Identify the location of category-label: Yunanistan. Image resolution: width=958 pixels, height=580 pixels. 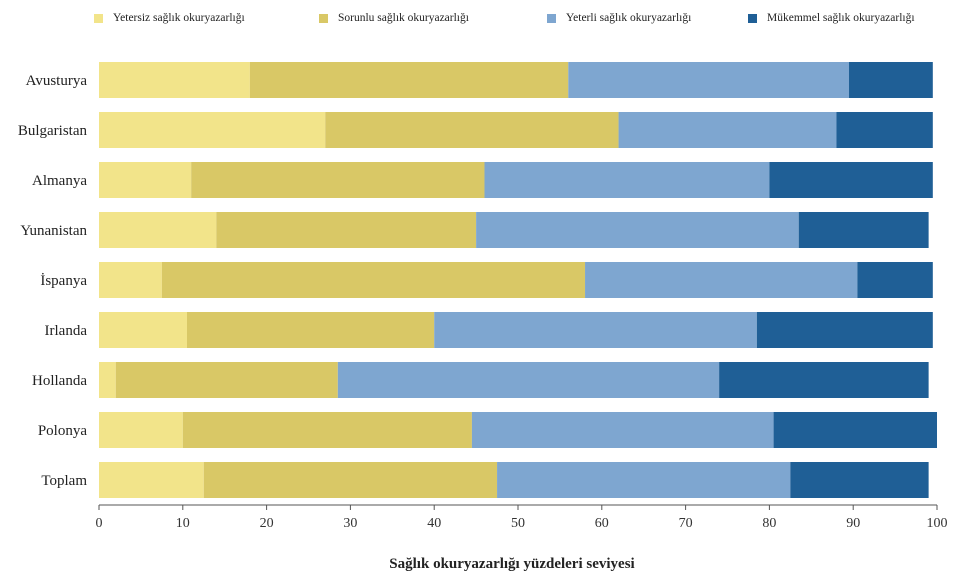
(53, 231).